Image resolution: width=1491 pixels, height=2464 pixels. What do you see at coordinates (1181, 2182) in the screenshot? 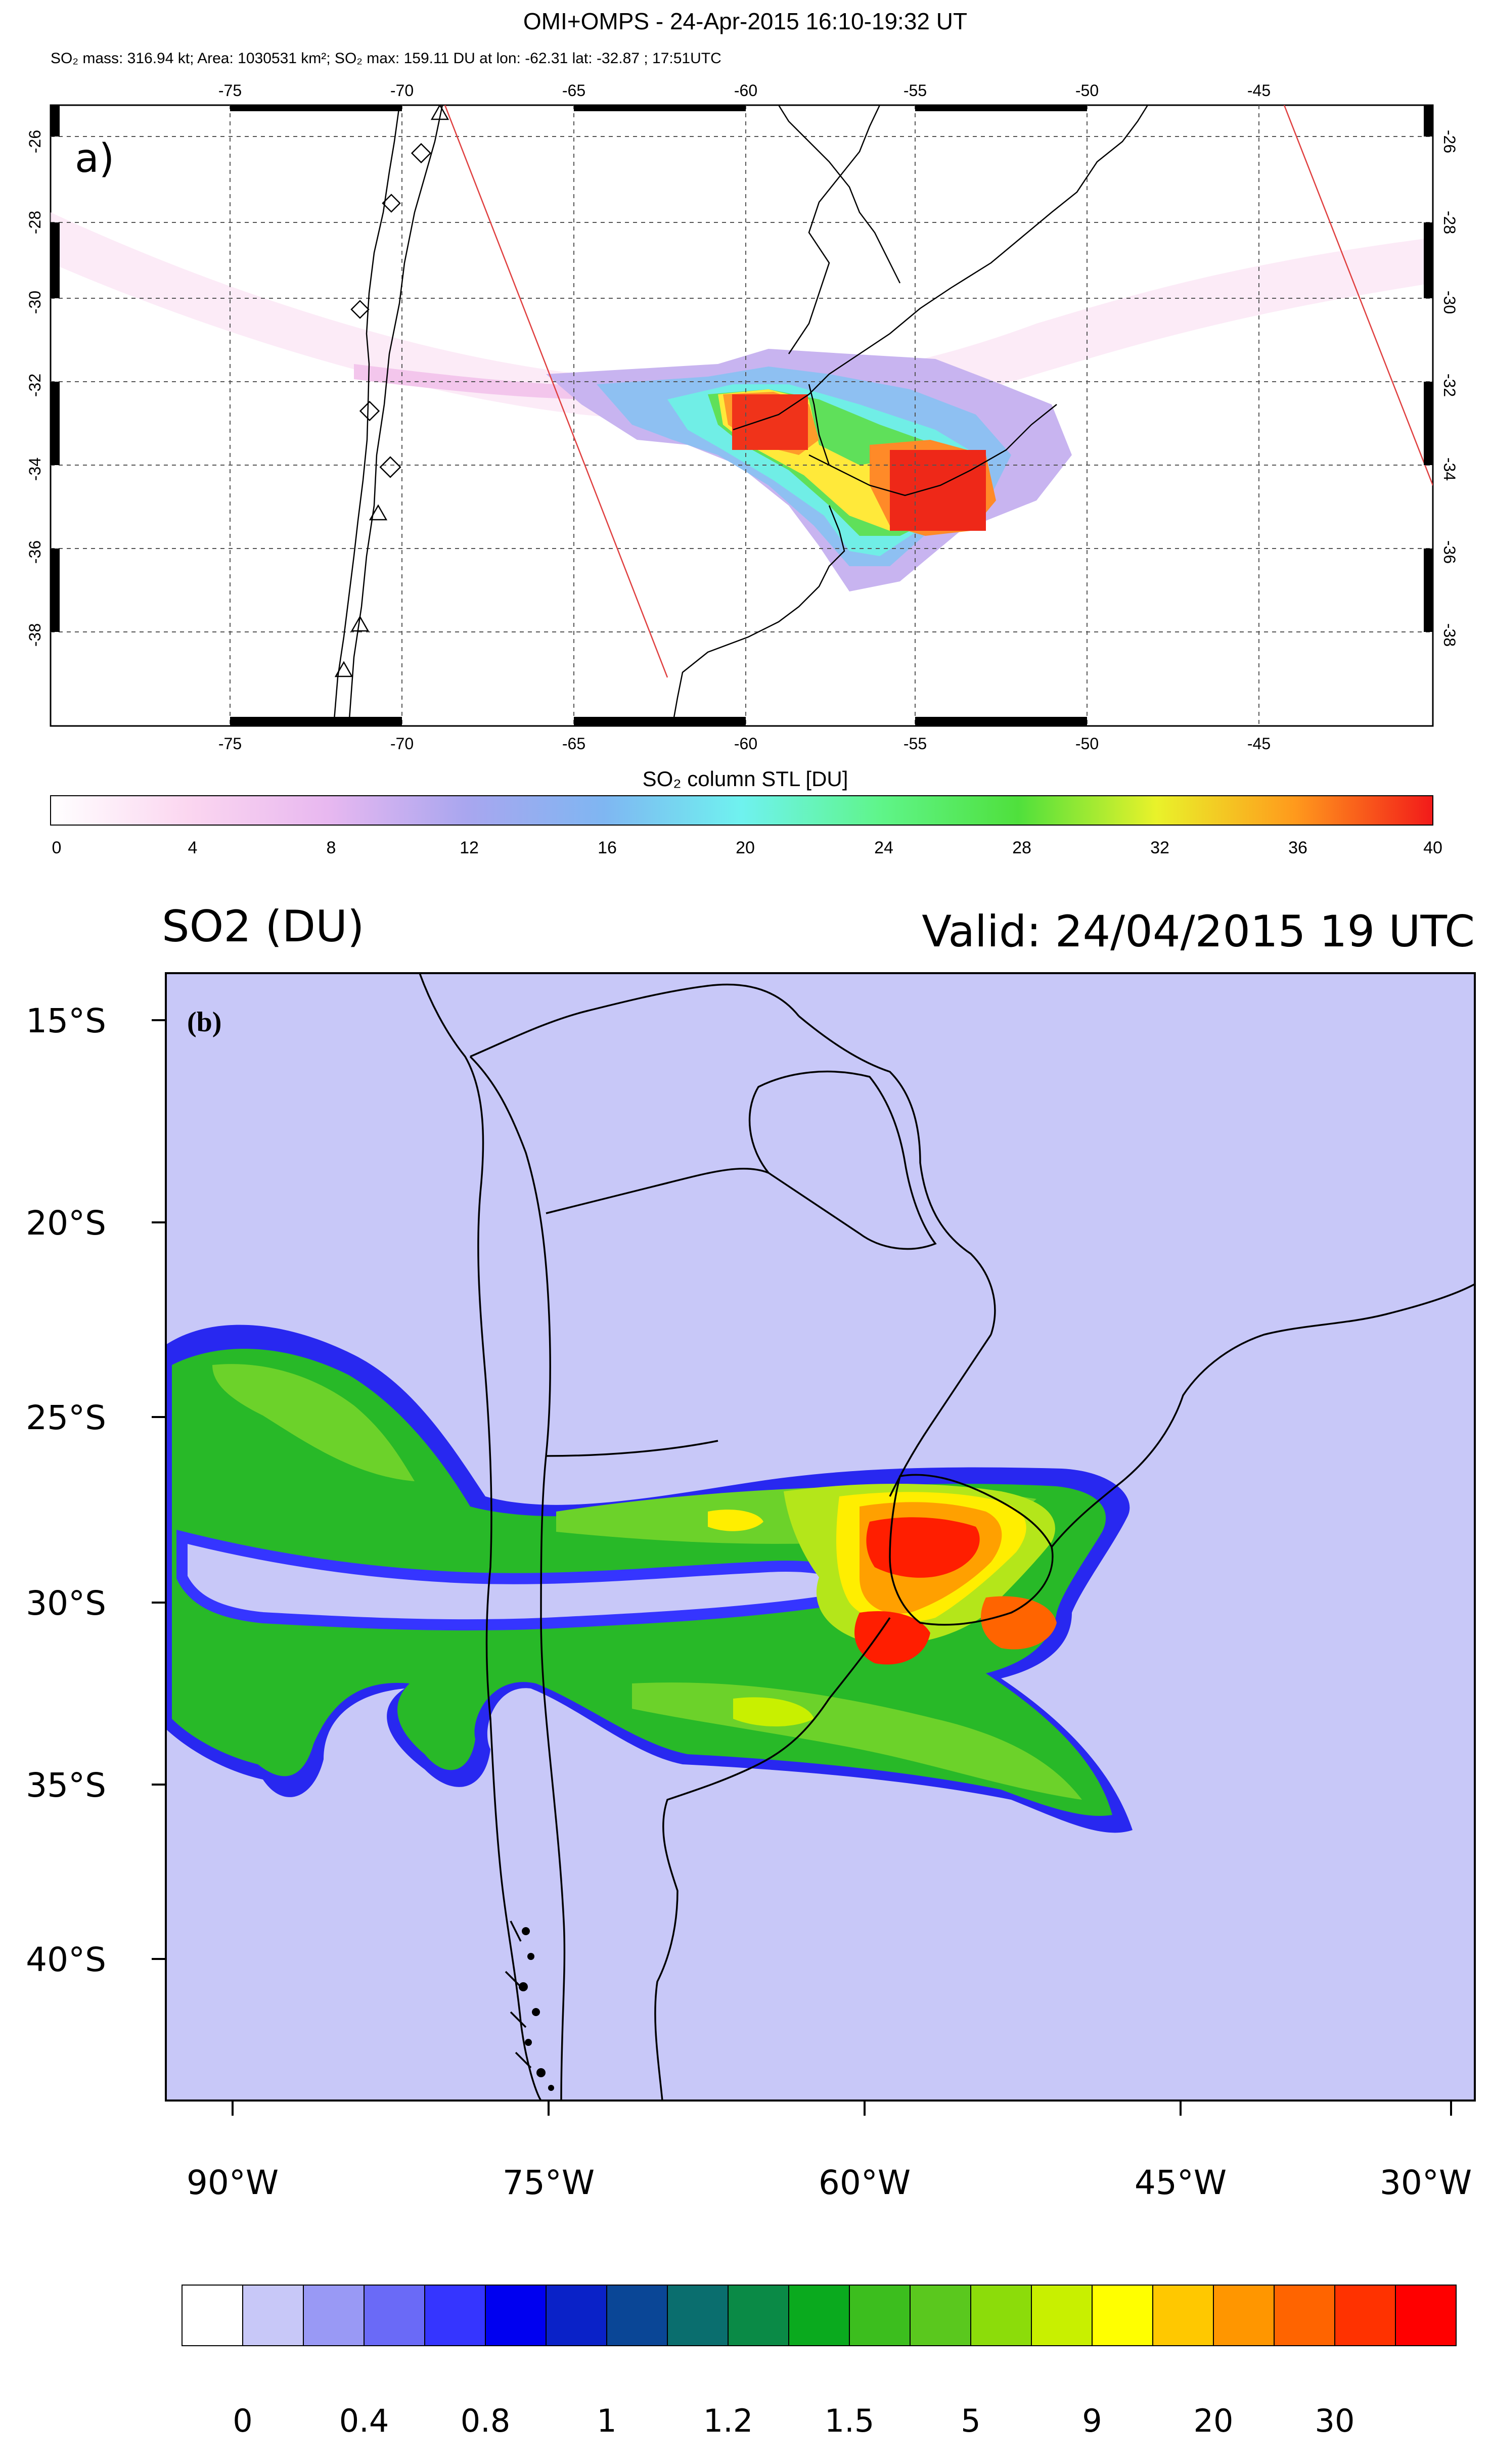
I see `lon-label: 45°W` at bounding box center [1181, 2182].